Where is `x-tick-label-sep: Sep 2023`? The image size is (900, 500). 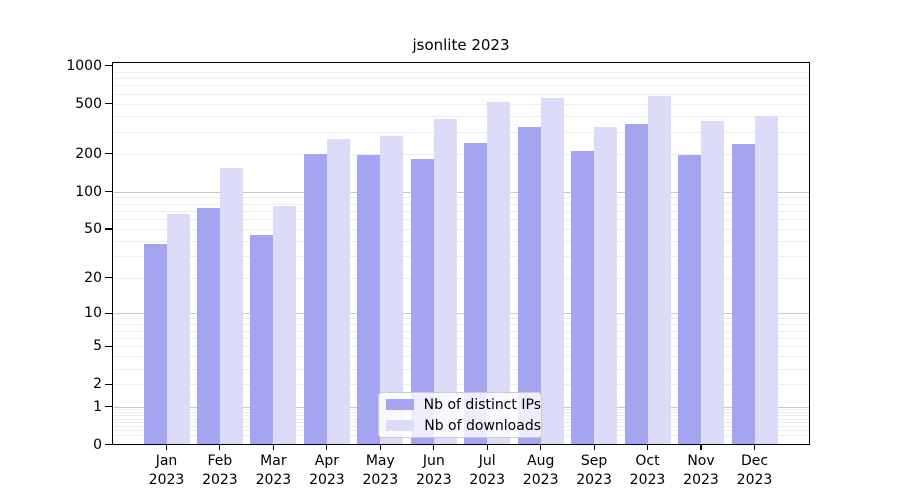 x-tick-label-sep: Sep 2023 is located at coordinates (594, 471).